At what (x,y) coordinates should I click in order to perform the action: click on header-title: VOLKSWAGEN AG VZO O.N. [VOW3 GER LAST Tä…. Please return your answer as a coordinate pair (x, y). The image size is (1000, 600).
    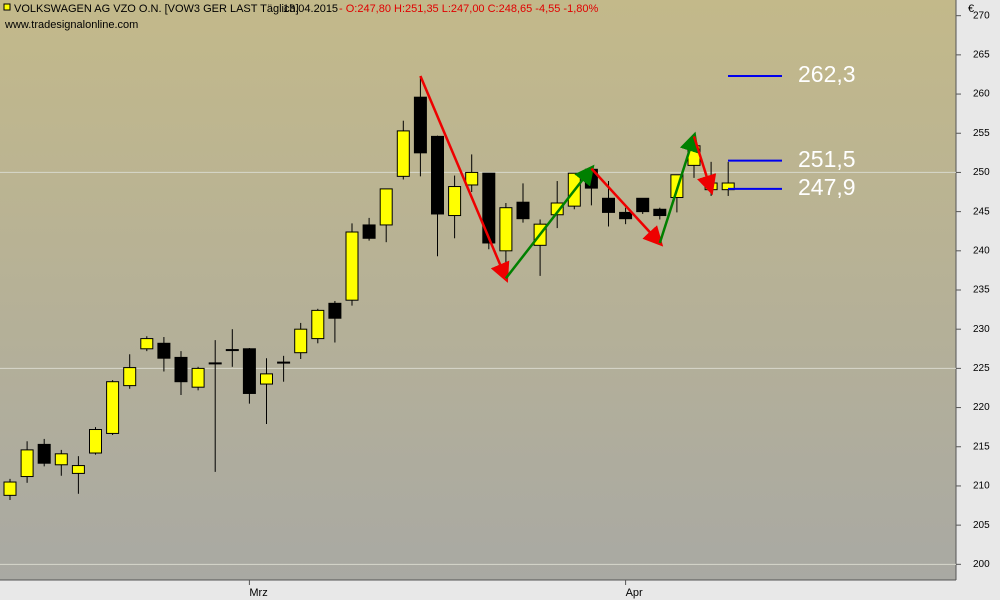
    Looking at the image, I should click on (156, 9).